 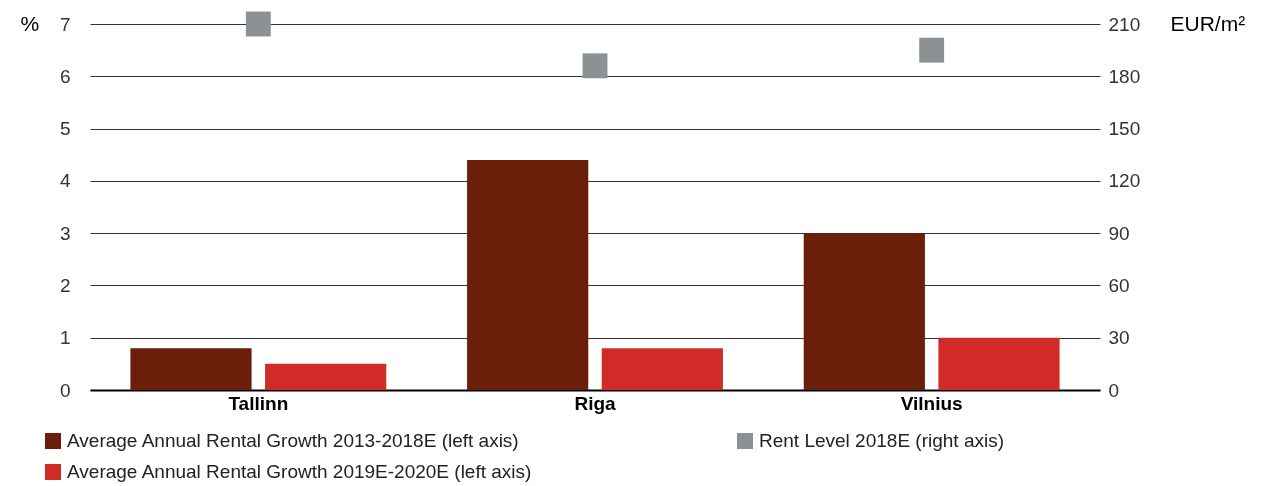 What do you see at coordinates (65, 129) in the screenshot?
I see `y-tick-label: 5` at bounding box center [65, 129].